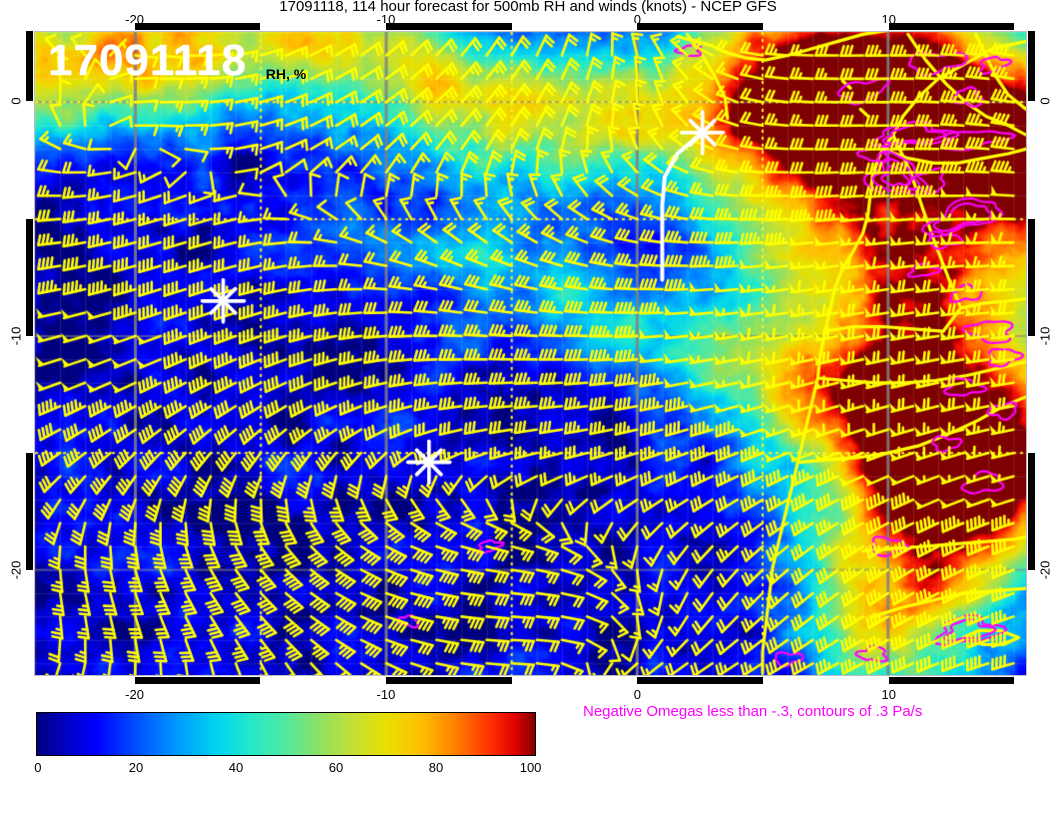  What do you see at coordinates (136, 767) in the screenshot?
I see `colorbar-tick-20: 20` at bounding box center [136, 767].